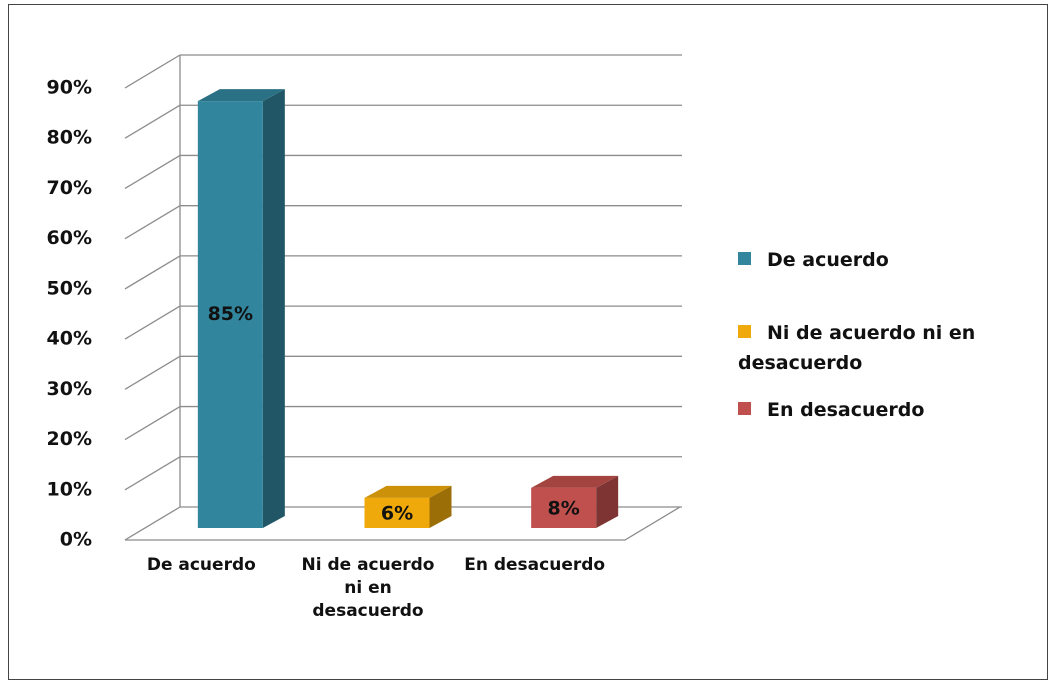 Image resolution: width=1059 pixels, height=684 pixels. I want to click on data-label: 85%, so click(230, 314).